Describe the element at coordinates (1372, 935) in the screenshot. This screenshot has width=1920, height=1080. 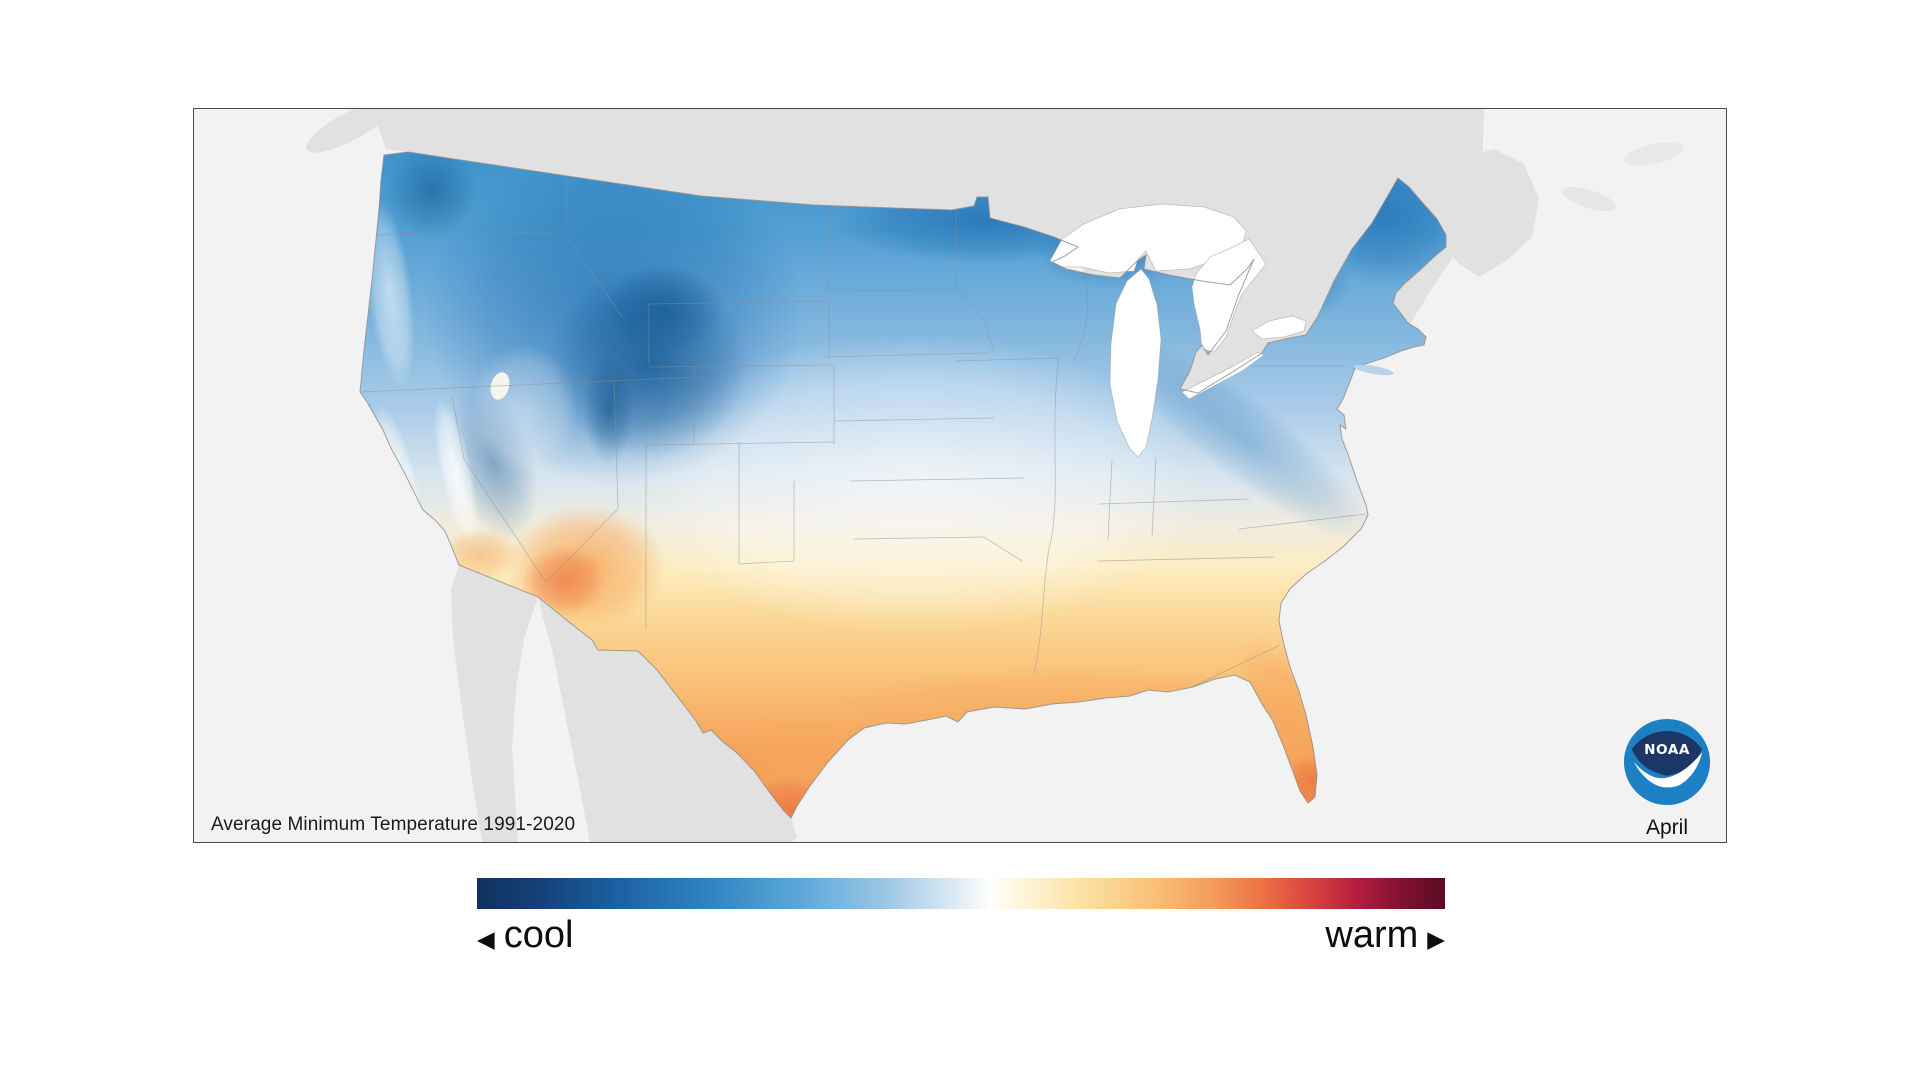
I see `warm-label: warm` at that location.